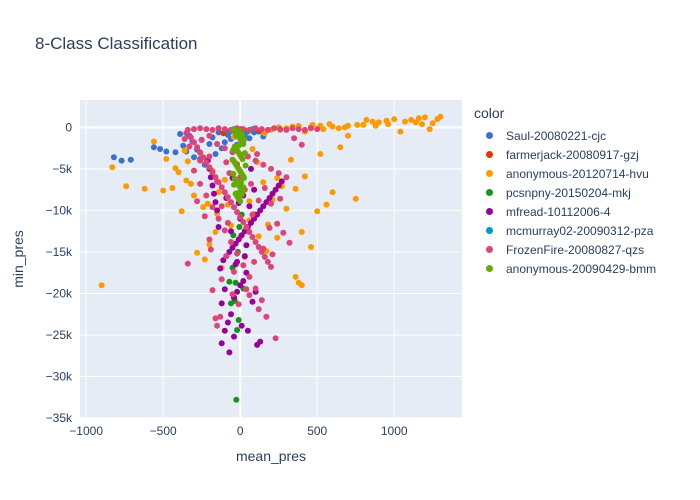 Image resolution: width=700 pixels, height=500 pixels. Describe the element at coordinates (565, 268) in the screenshot. I see `legend-item: anonymous-20090429-bmm` at that location.